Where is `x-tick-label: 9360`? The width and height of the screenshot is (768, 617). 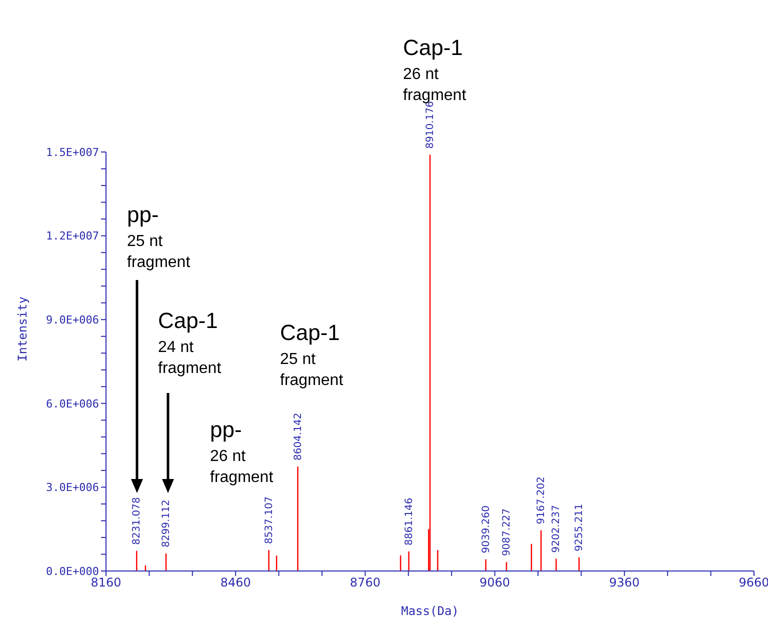
x-tick-label: 9360 is located at coordinates (624, 583).